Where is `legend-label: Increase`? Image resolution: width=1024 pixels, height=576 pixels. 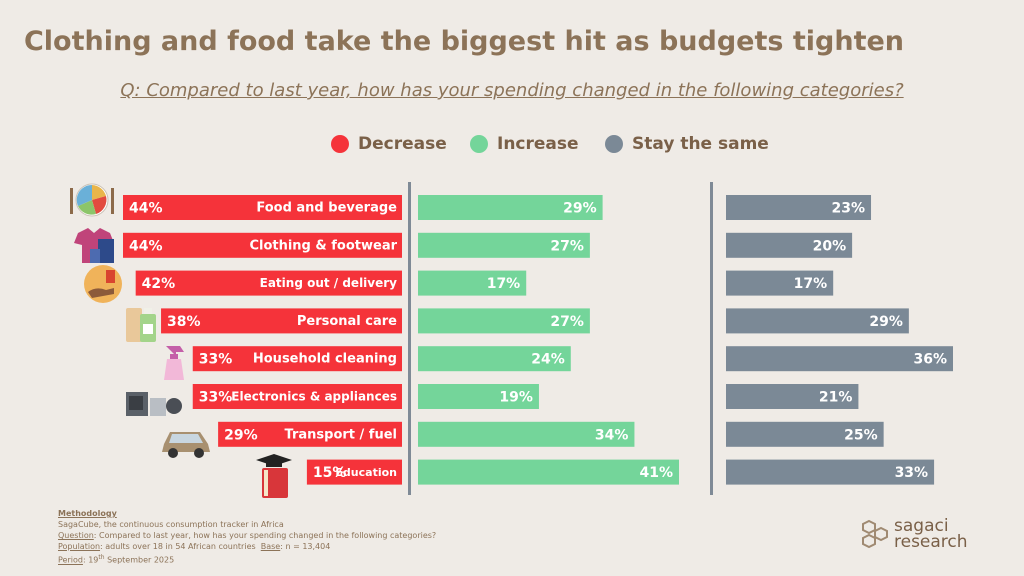
legend-label: Increase is located at coordinates (538, 144).